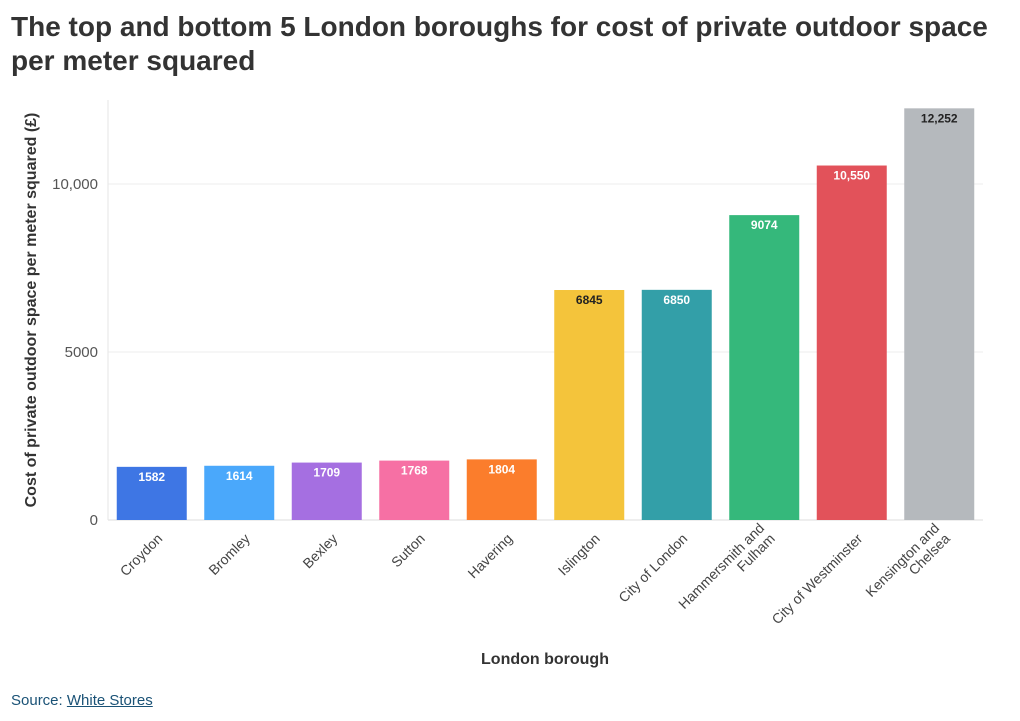 This screenshot has height=721, width=1020. I want to click on x-tick-label: Croydon, so click(141, 554).